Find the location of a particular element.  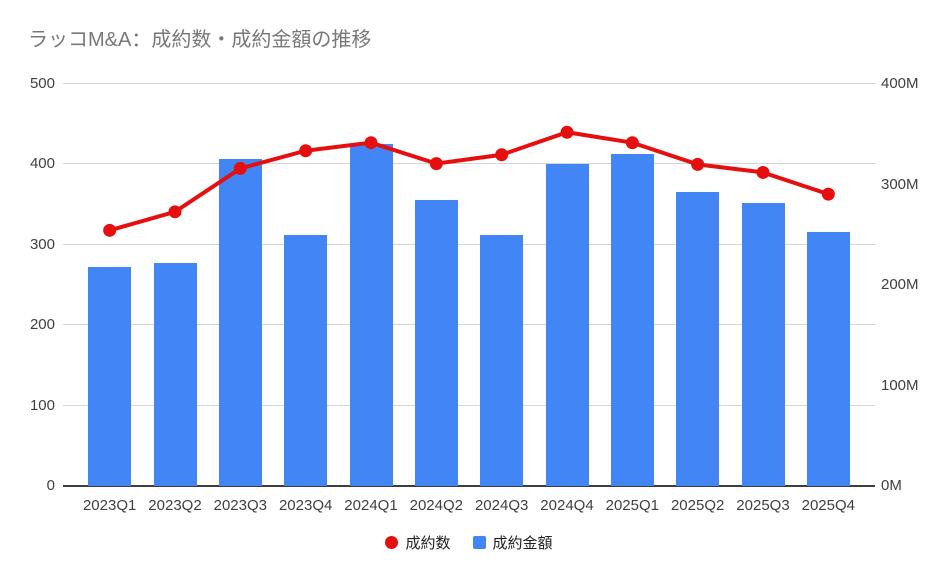

tick-label: 2025Q2 is located at coordinates (697, 505).